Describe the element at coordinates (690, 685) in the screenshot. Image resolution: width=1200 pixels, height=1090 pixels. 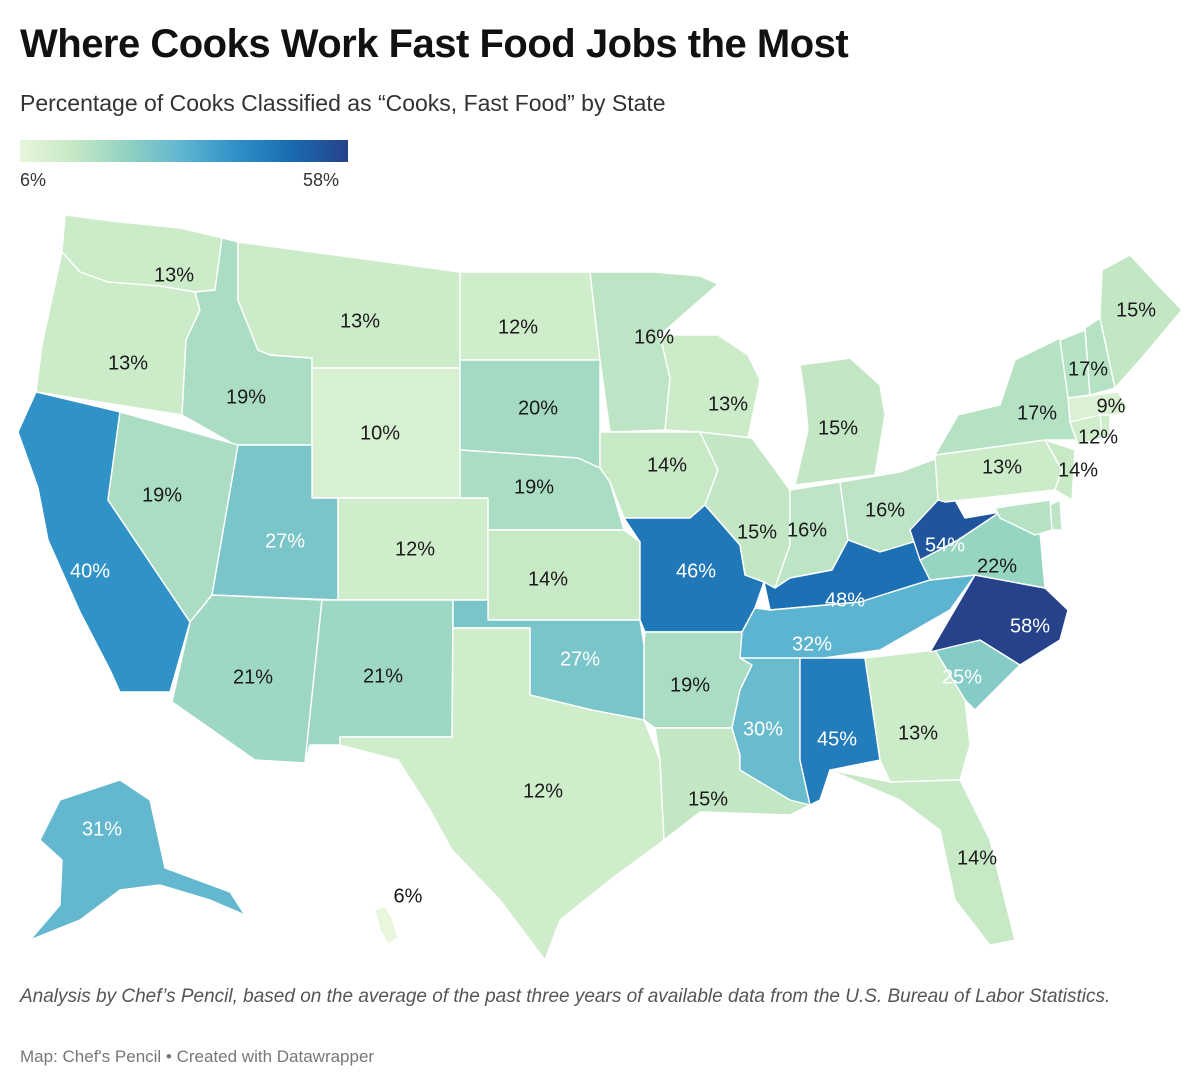
I see `state-label-ar: 19%` at that location.